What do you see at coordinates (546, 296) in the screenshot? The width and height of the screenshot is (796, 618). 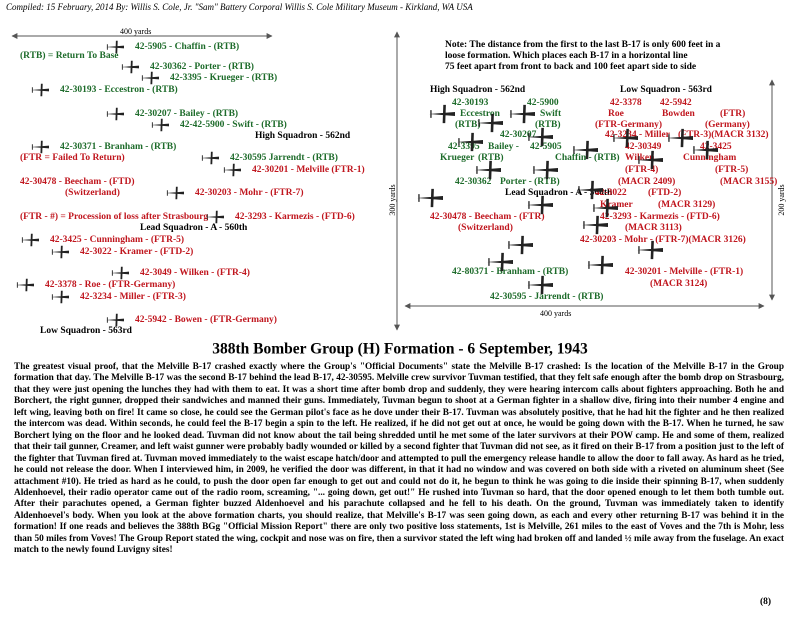 I see `aircraft-label: 42-30595 - Jarrendt - (RTB)` at bounding box center [546, 296].